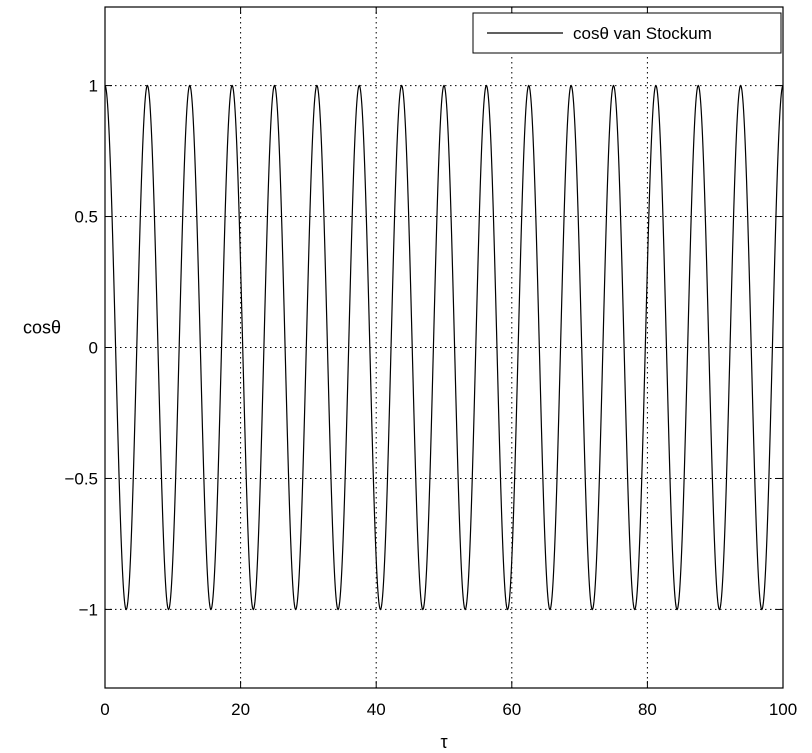 This screenshot has width=812, height=753. I want to click on y-tick-label: 0.5, so click(86, 217).